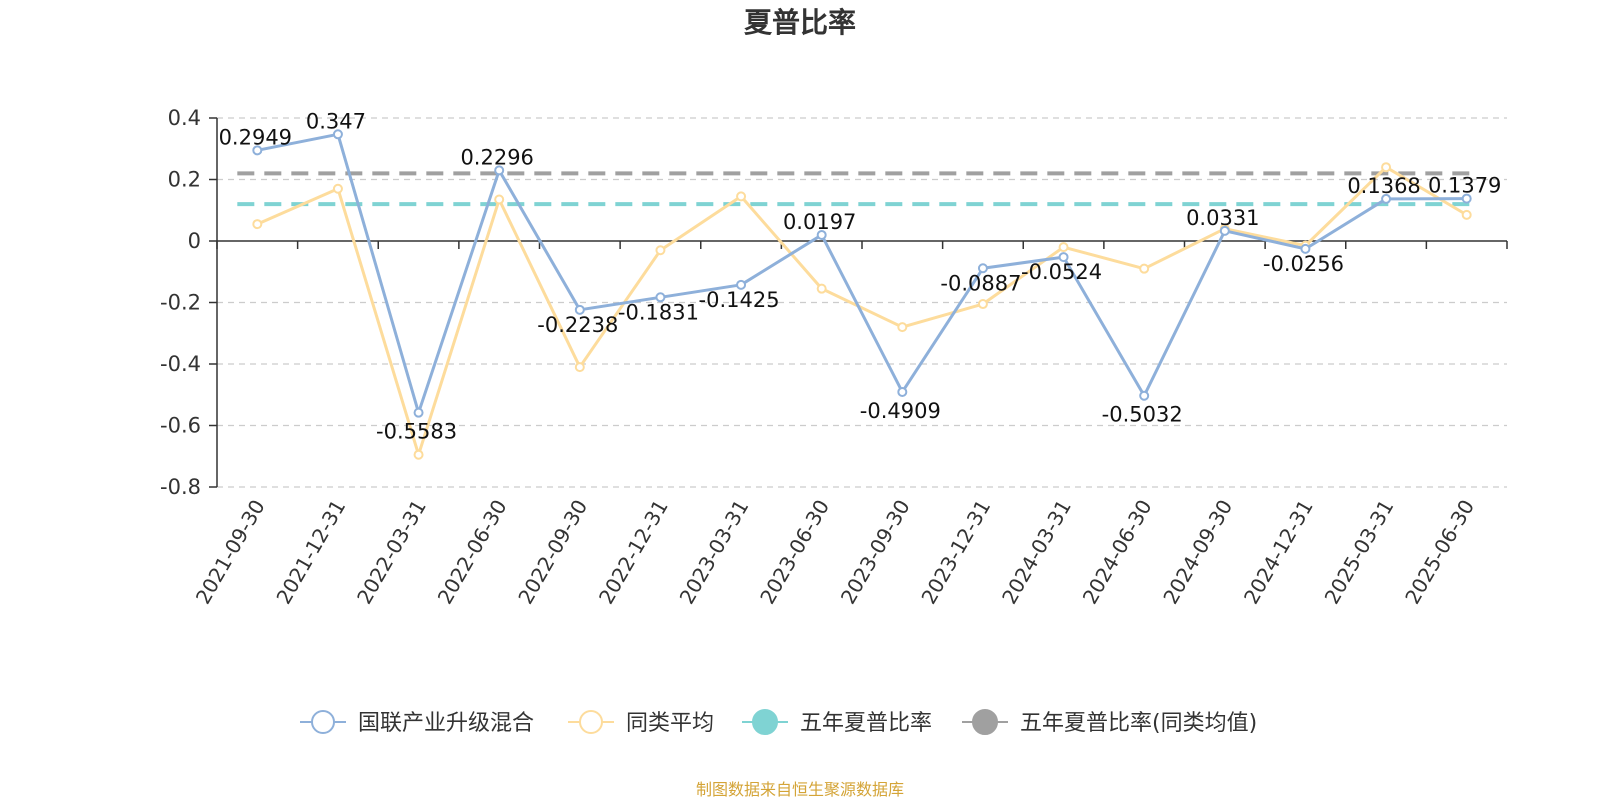  Describe the element at coordinates (446, 723) in the screenshot. I see `legend-label: 国联产业升级混合` at that location.